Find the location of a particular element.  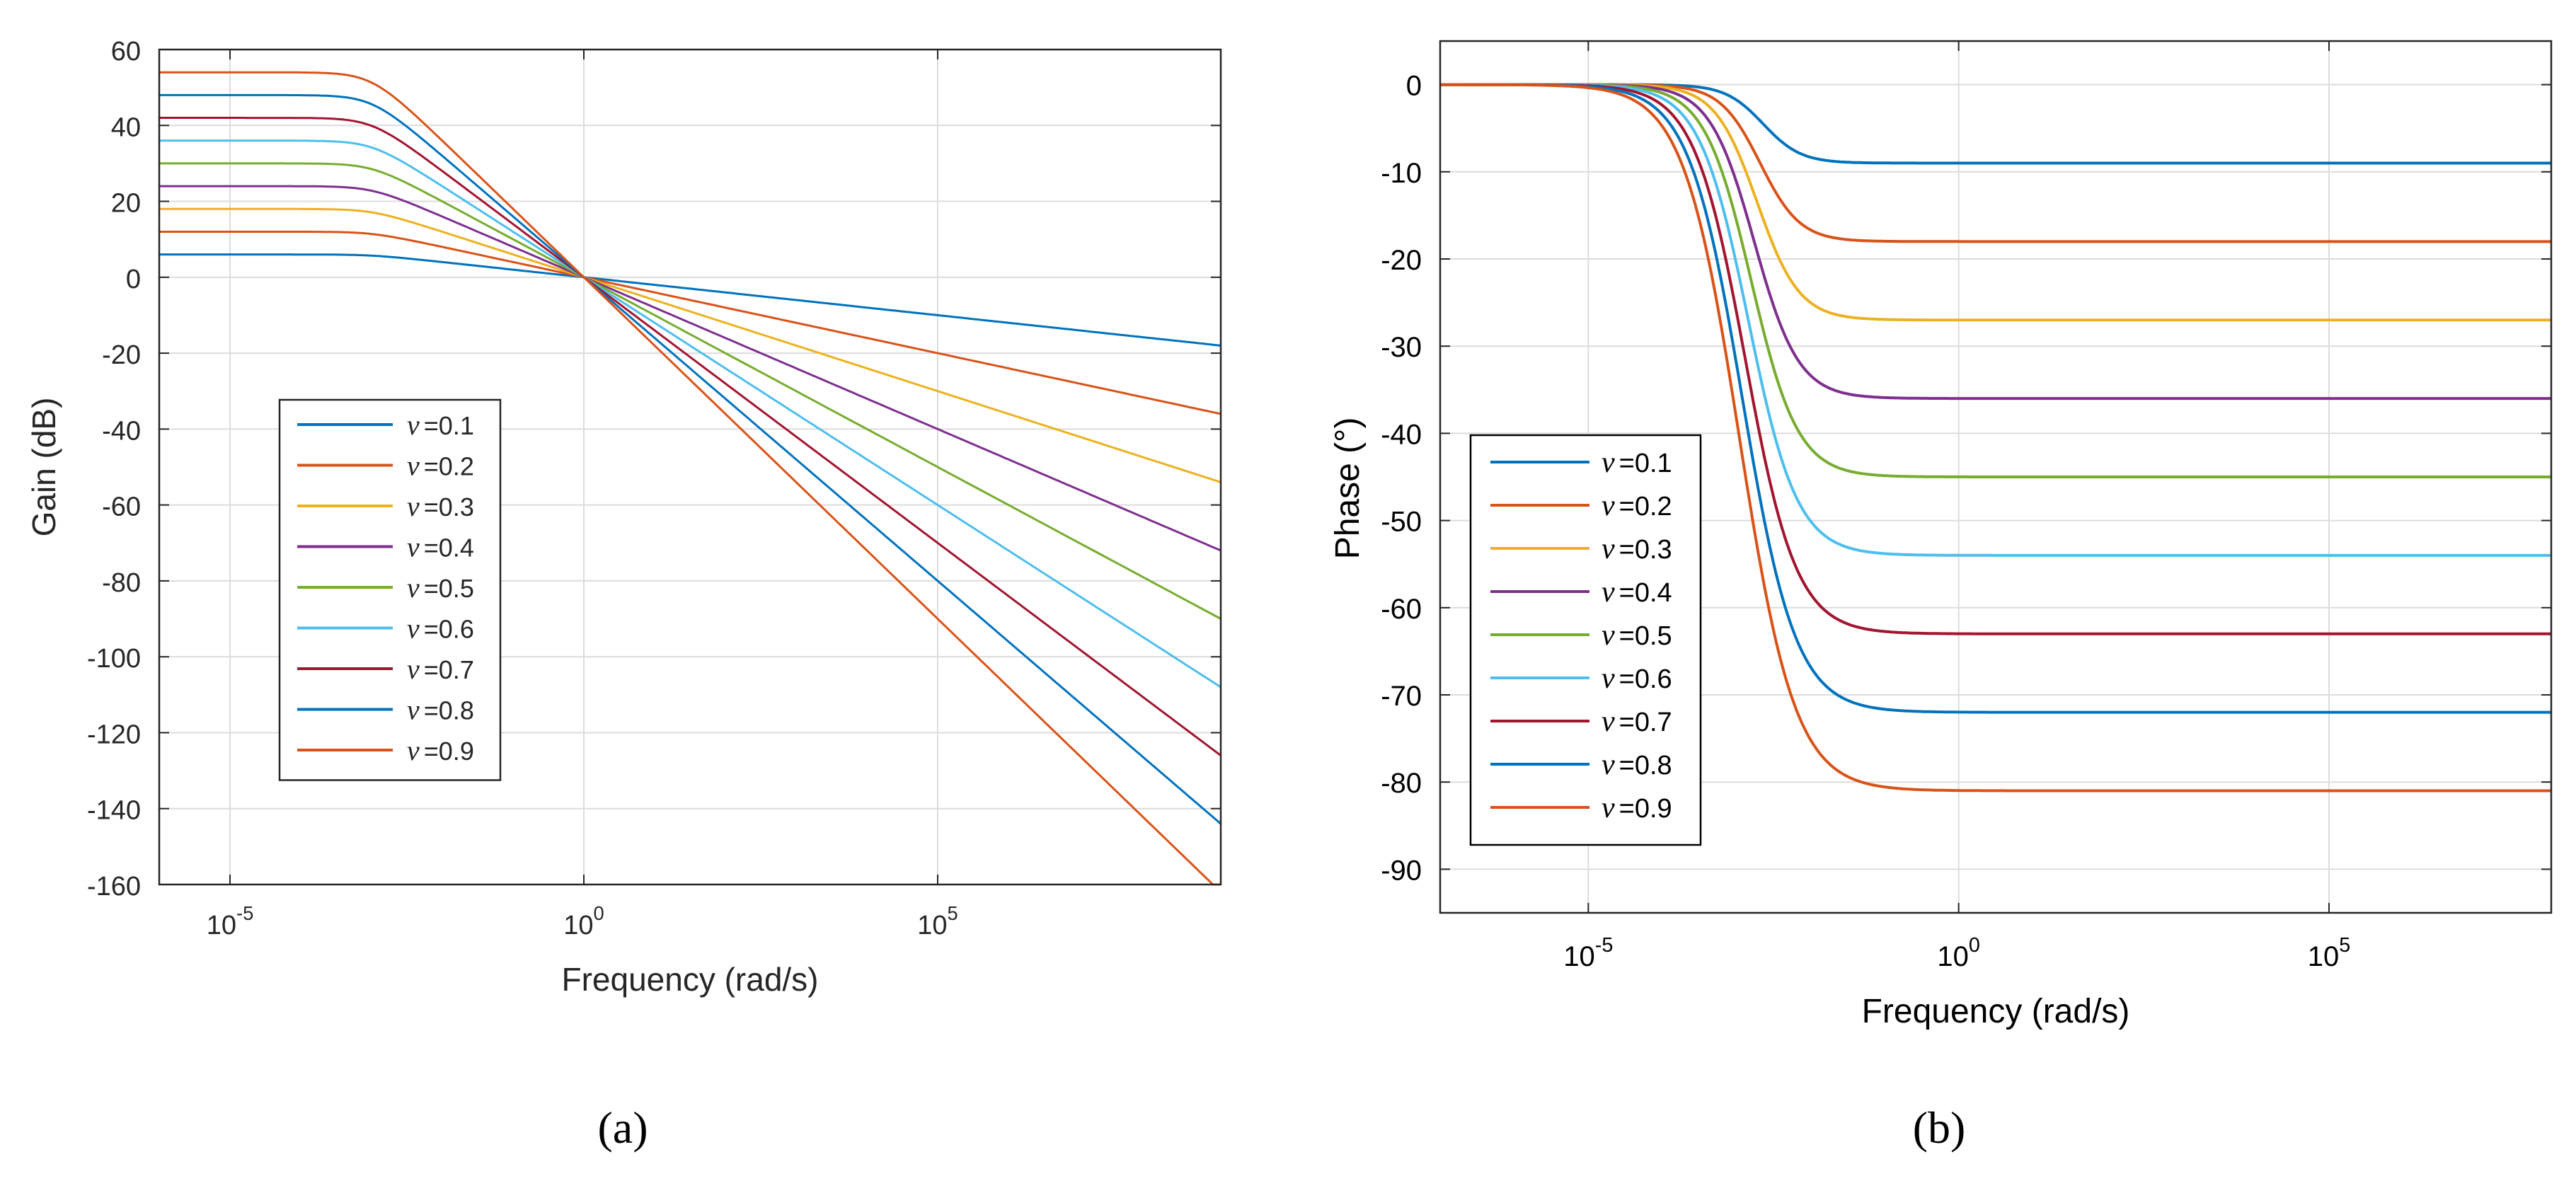

y-tick-label: -80 is located at coordinates (1401, 784).